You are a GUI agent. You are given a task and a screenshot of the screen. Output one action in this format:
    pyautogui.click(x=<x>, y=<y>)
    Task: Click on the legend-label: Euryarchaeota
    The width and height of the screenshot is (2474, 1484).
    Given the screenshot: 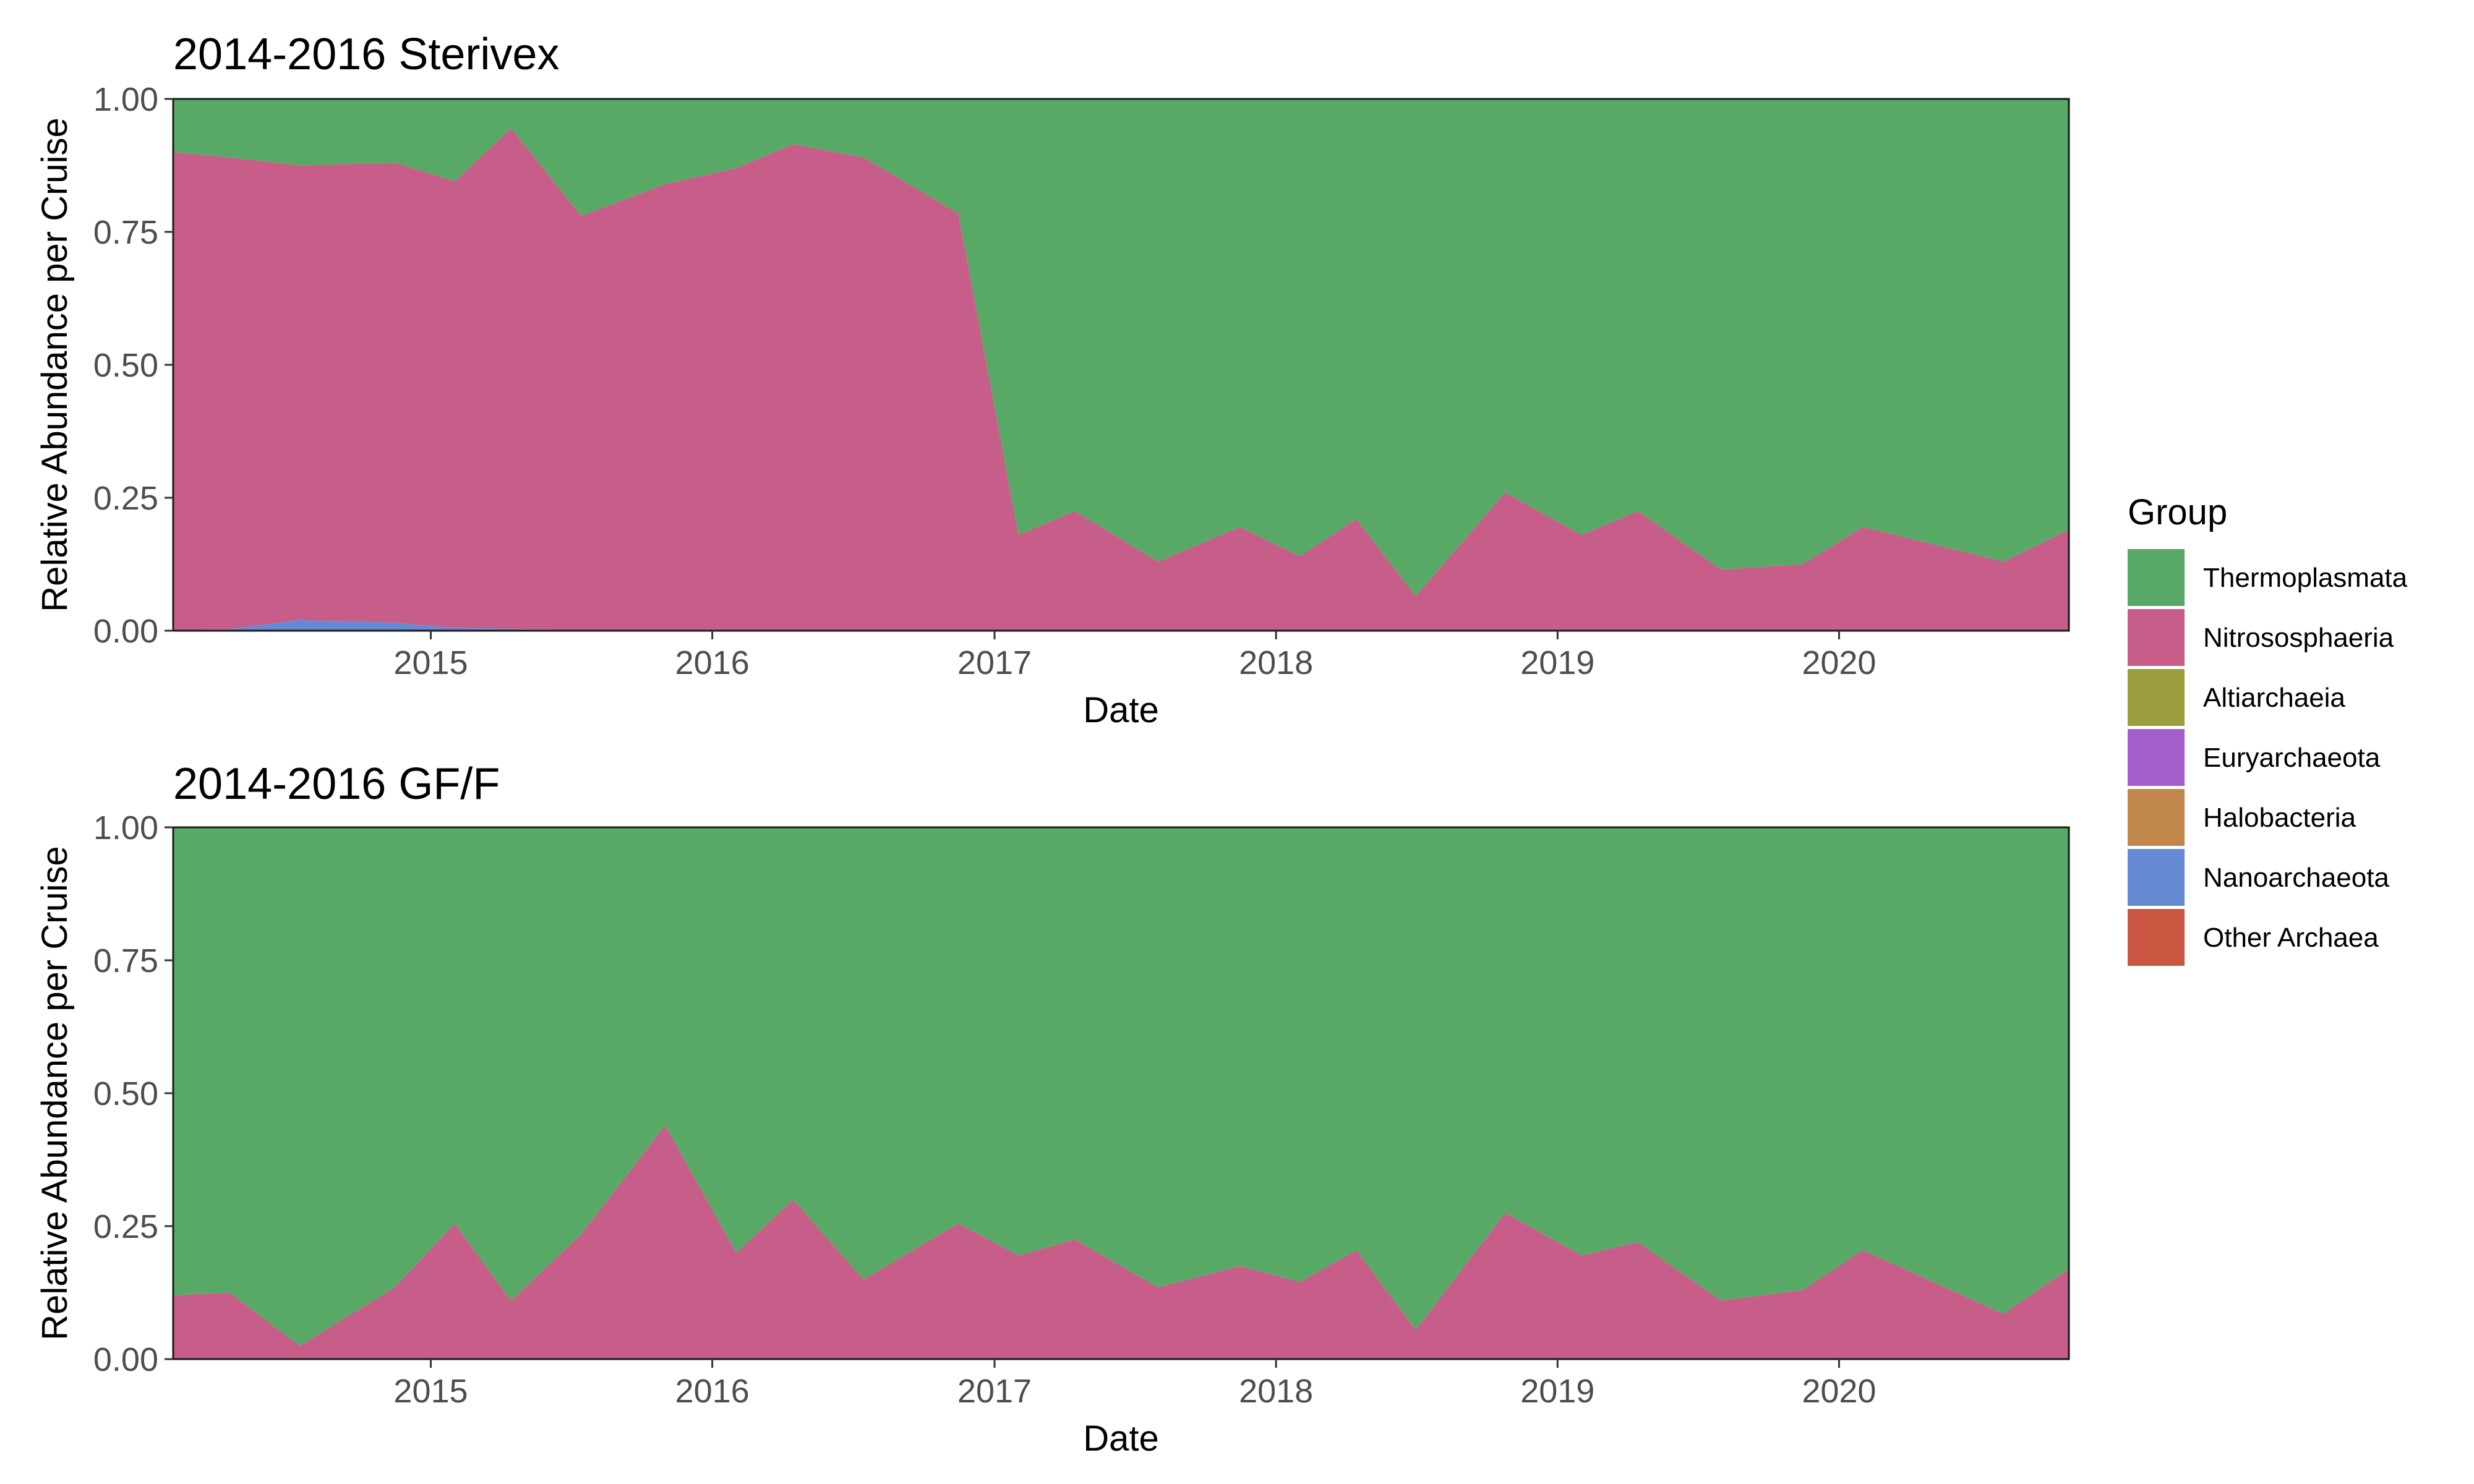 What is the action you would take?
    pyautogui.click(x=2292, y=758)
    